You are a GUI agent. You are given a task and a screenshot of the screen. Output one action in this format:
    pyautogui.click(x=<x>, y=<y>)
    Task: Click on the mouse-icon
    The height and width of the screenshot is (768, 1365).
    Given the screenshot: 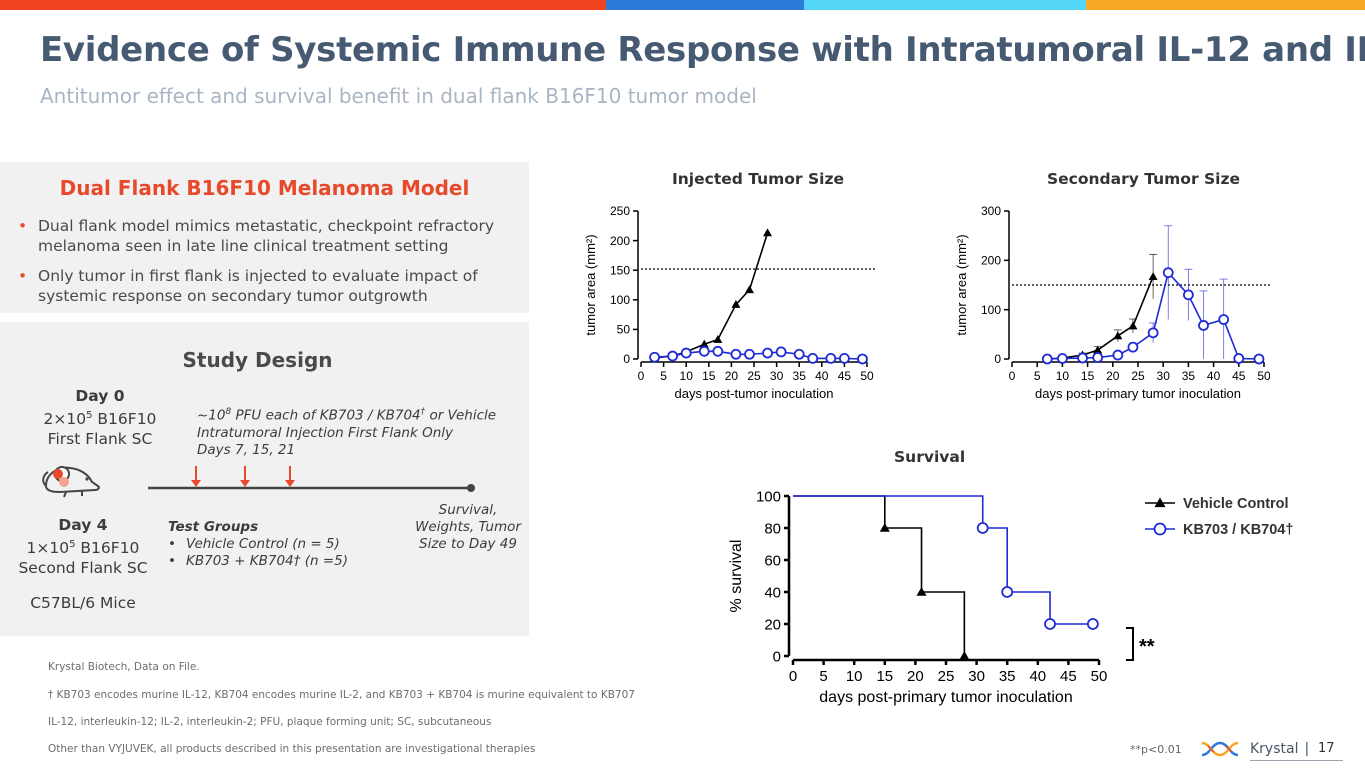 What is the action you would take?
    pyautogui.click(x=71, y=482)
    